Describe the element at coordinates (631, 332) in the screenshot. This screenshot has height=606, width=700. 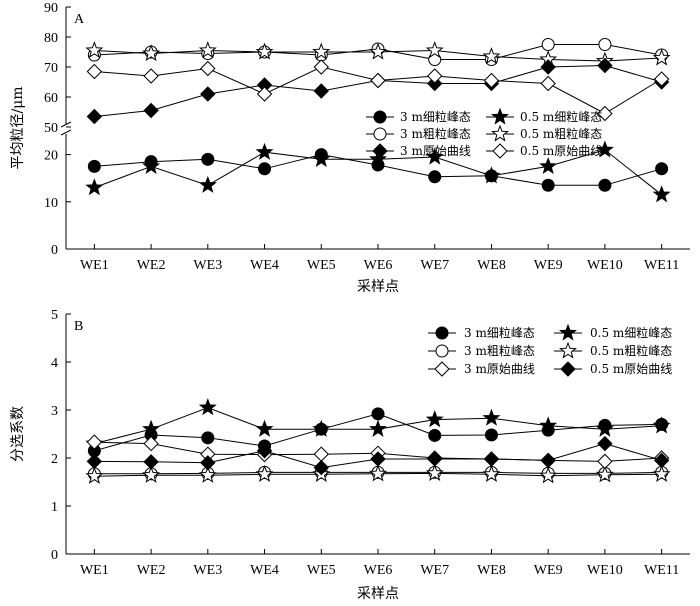
I see `panel-b-legend-label: 0.5 m细粒峰态` at that location.